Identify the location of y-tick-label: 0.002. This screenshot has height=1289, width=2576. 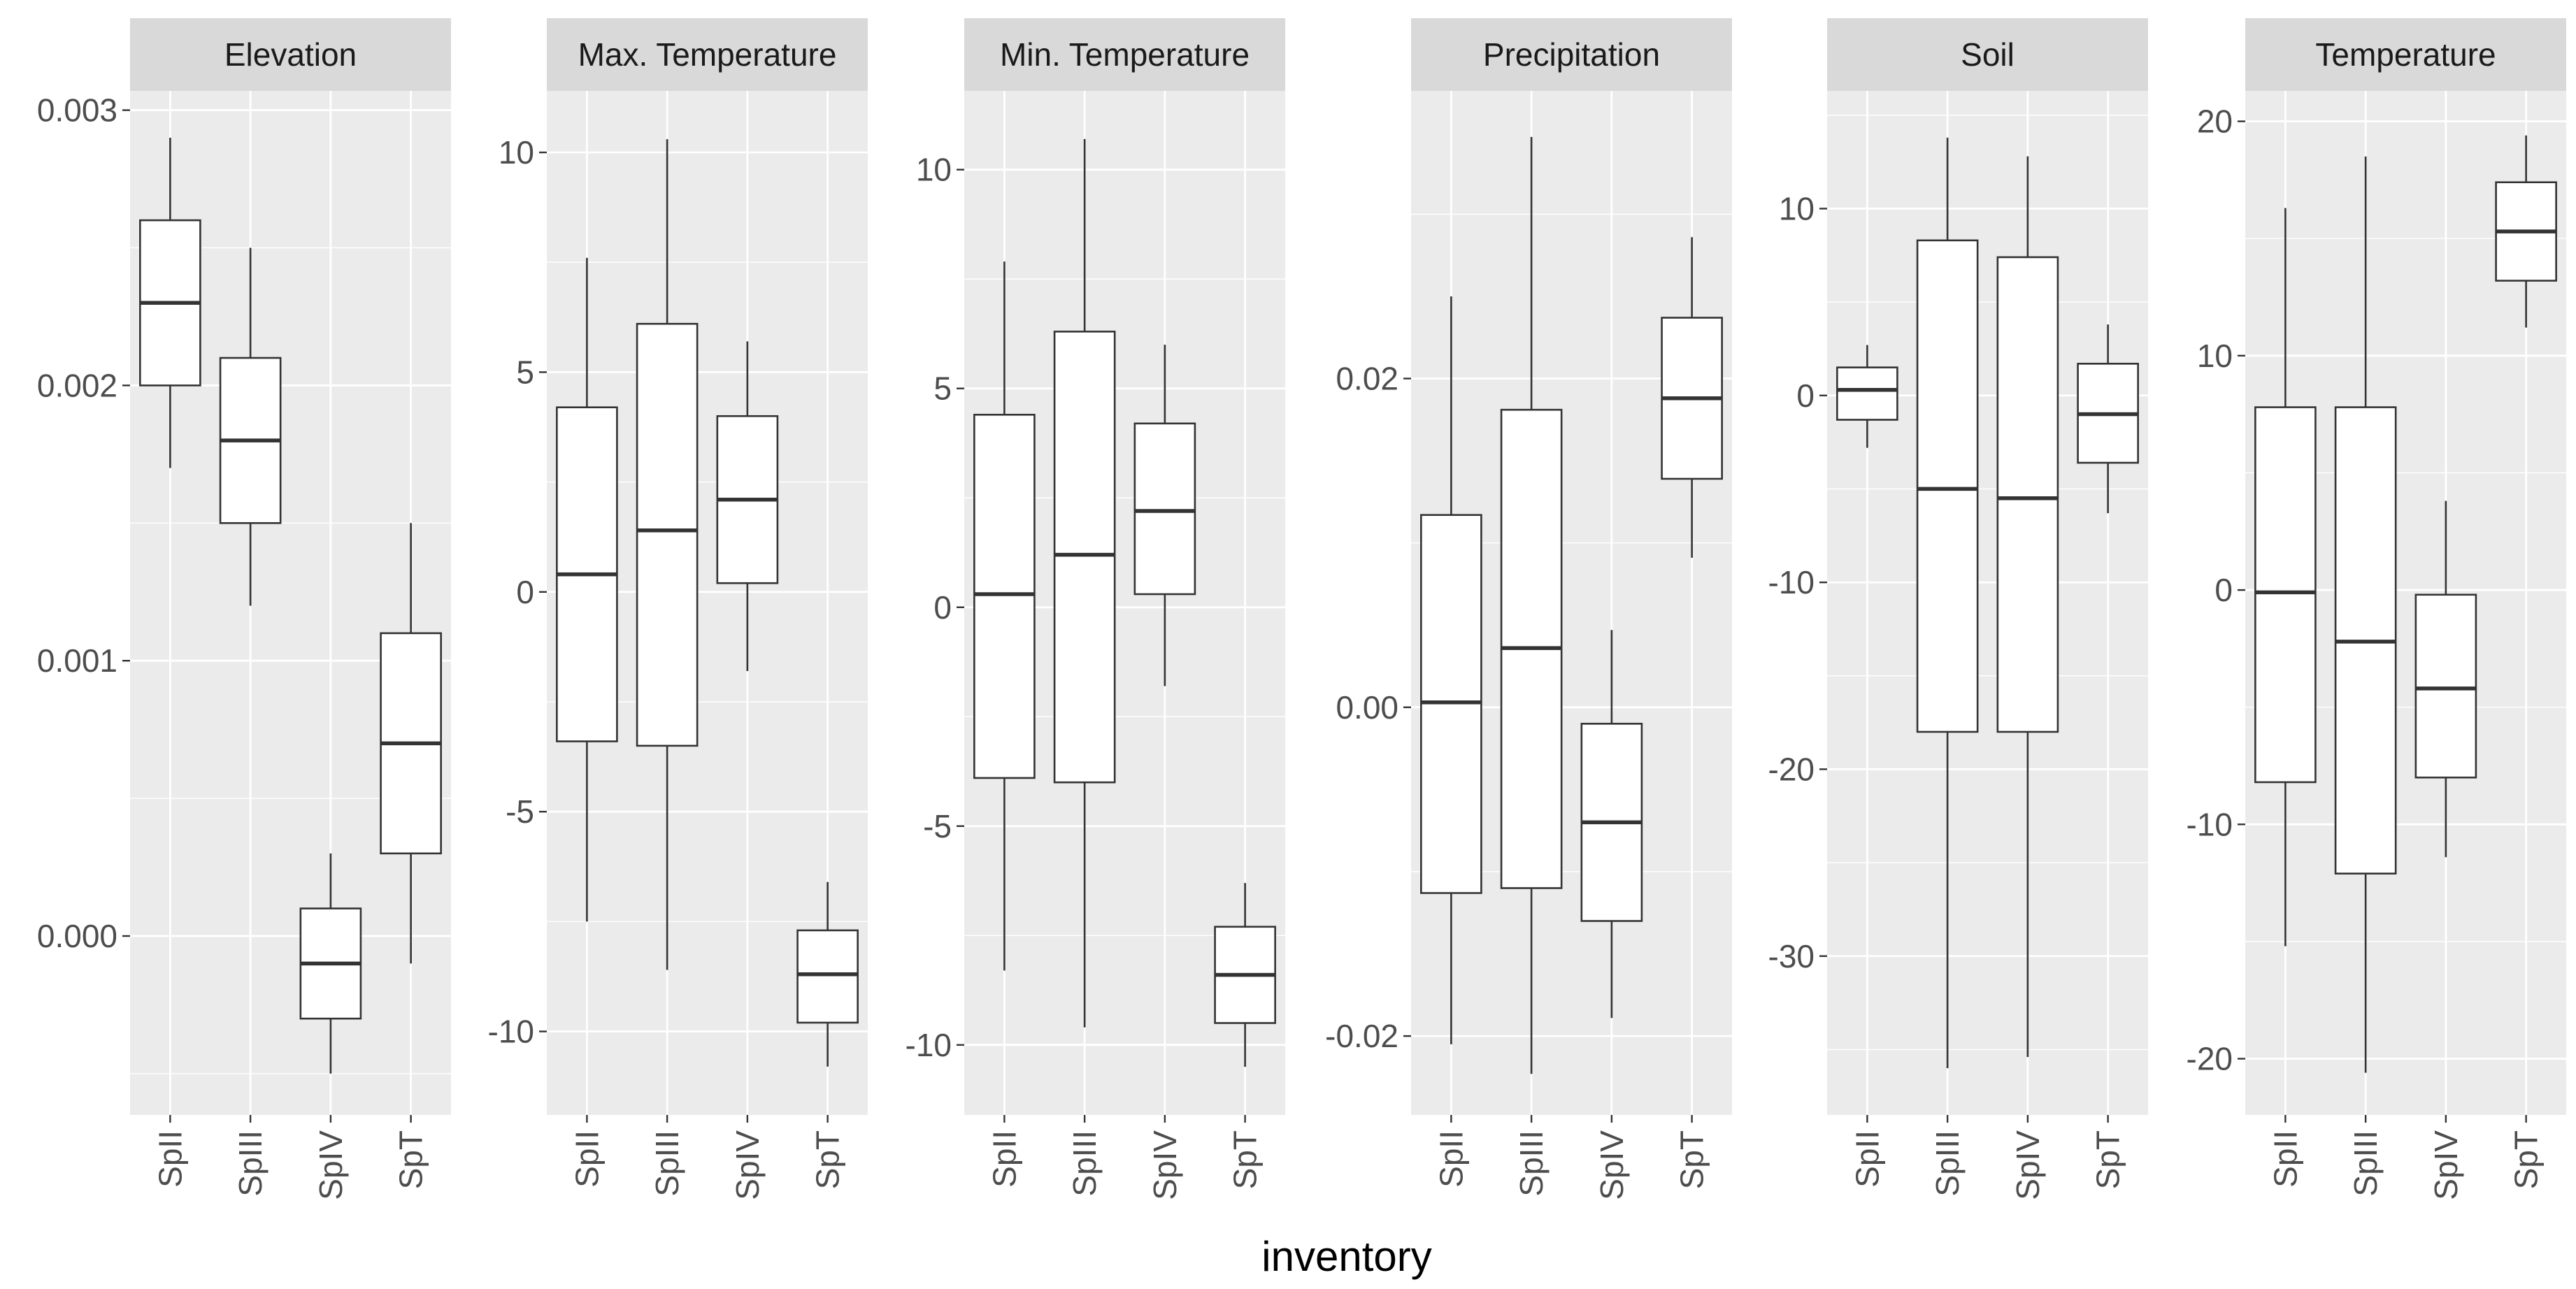
(77, 385).